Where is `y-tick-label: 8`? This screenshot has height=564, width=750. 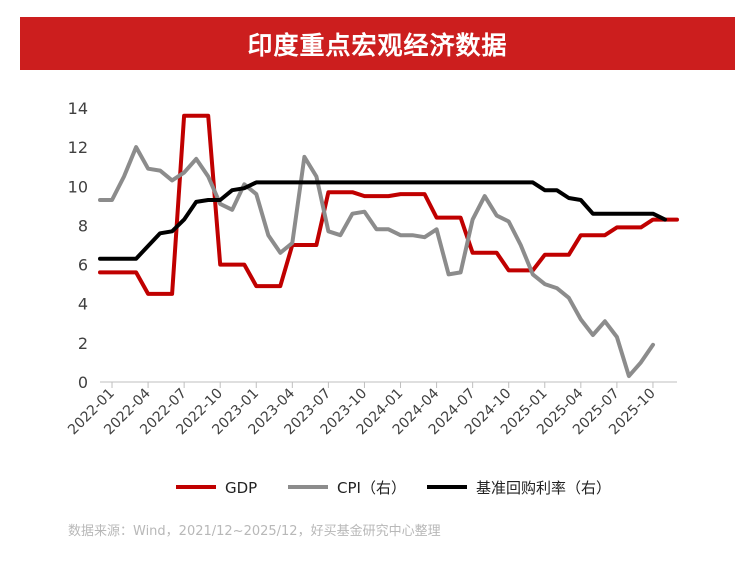 y-tick-label: 8 is located at coordinates (83, 225).